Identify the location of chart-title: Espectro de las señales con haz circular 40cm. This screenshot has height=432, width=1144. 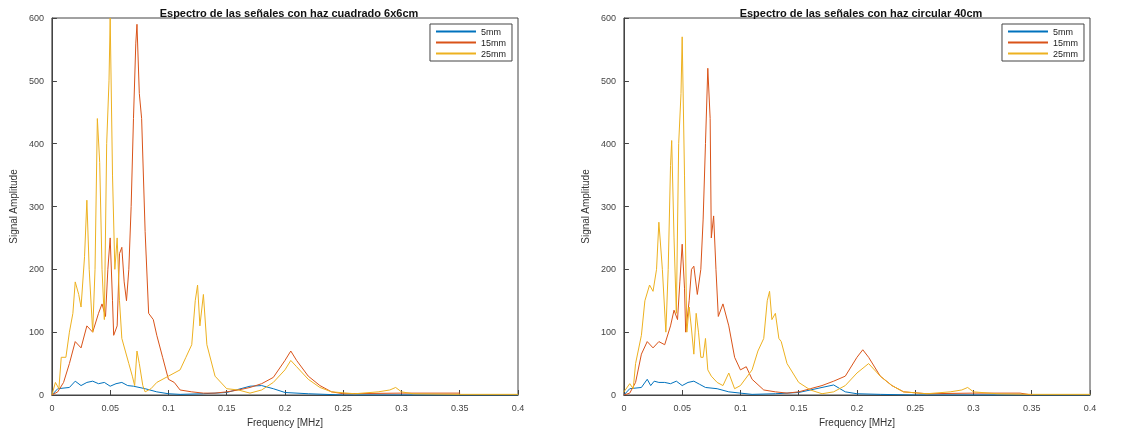
(861, 12).